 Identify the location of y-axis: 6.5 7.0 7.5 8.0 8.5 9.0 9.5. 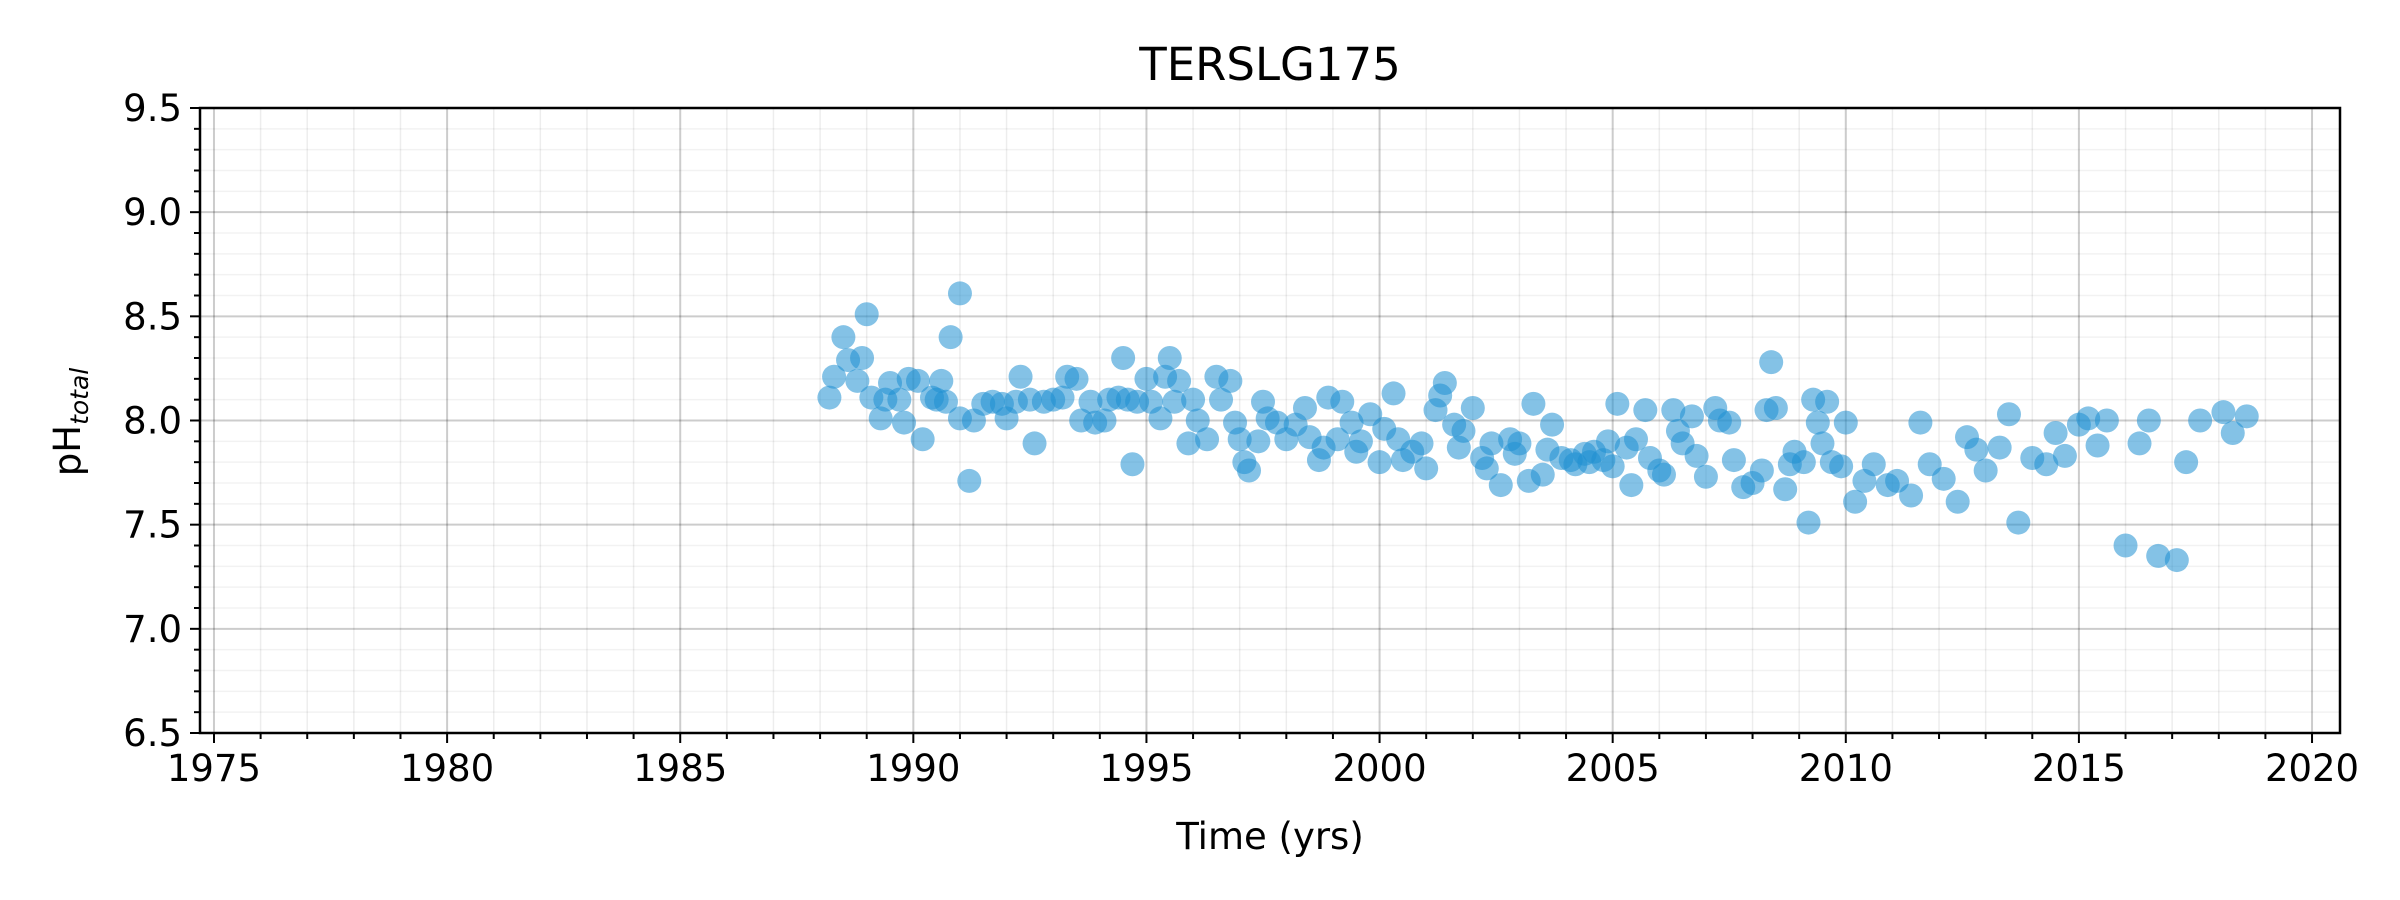
(161, 421).